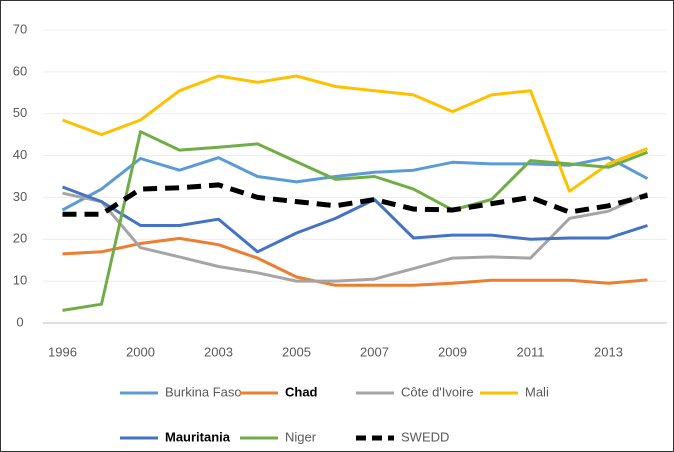 This screenshot has height=452, width=674. Describe the element at coordinates (198, 436) in the screenshot. I see `legend-label: Mauritania` at that location.